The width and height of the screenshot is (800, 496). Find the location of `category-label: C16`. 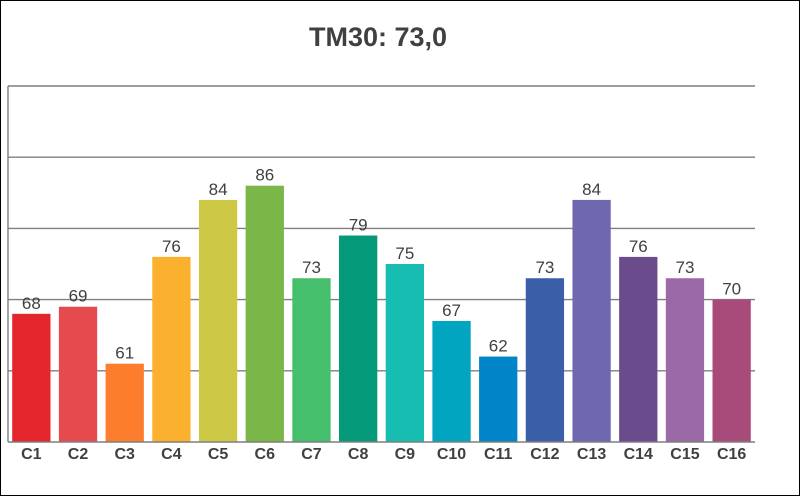

category-label: C16 is located at coordinates (731, 454).